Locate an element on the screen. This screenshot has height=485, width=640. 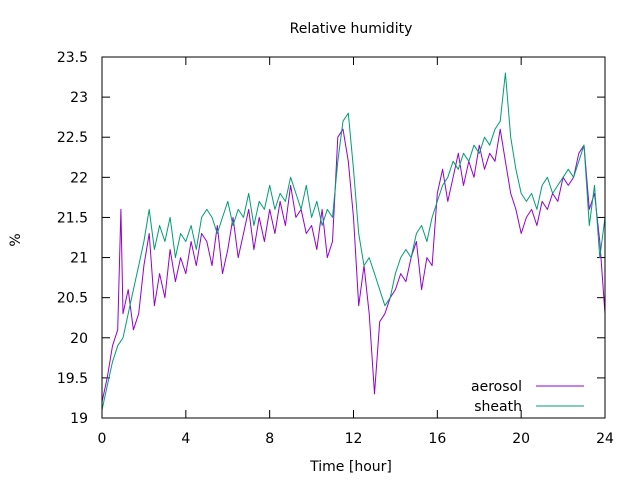
y-axis-label: % is located at coordinates (16, 239).